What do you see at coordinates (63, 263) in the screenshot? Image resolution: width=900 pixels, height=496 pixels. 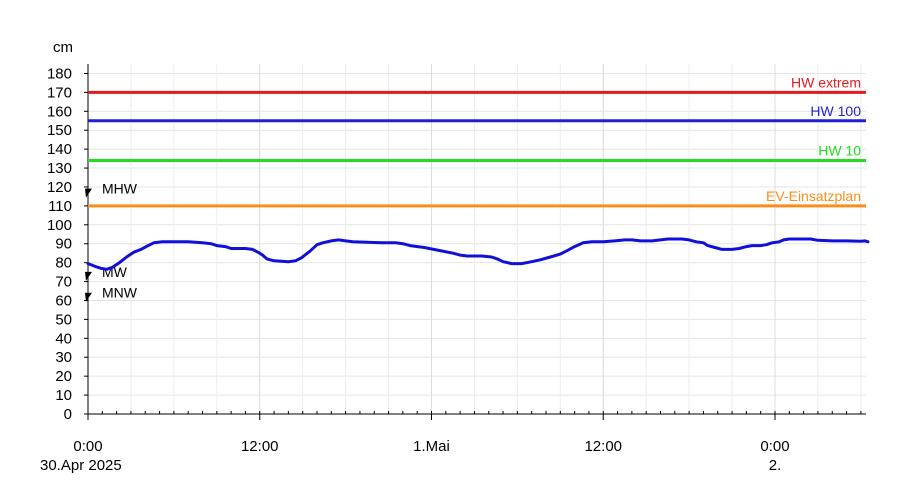 I see `y-tick-label: 80` at bounding box center [63, 263].